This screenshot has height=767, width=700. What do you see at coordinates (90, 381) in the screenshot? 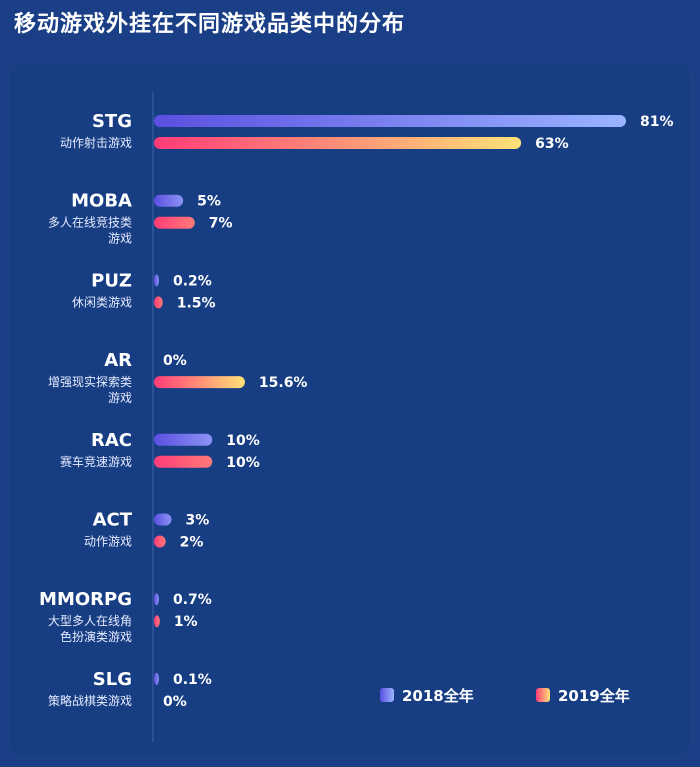
I see `category-sublabel: 增强现实探索类` at bounding box center [90, 381].